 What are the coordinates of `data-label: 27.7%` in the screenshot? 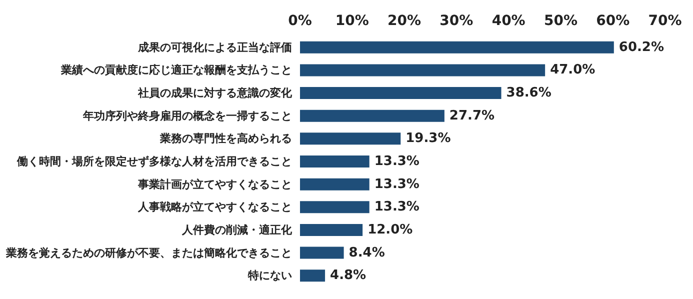 It's located at (472, 116).